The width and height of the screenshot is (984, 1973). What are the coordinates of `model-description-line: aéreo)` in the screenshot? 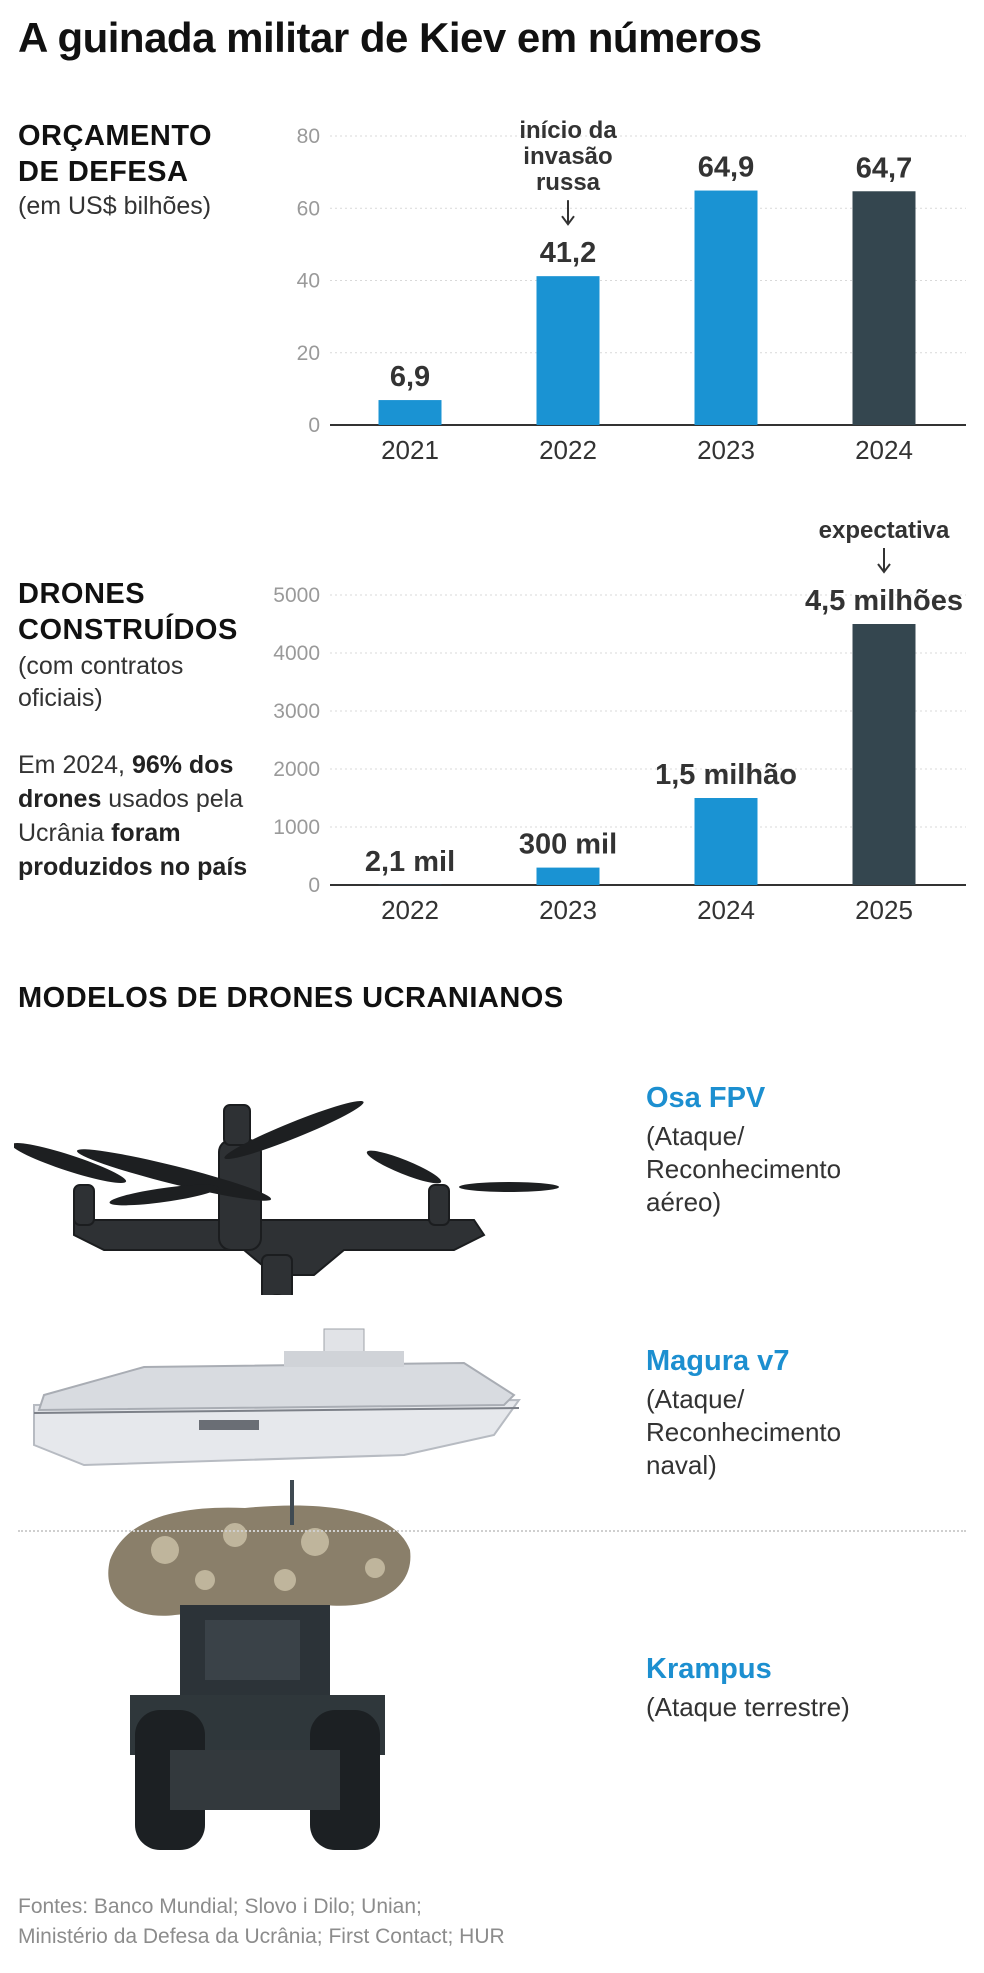 It's located at (684, 1202).